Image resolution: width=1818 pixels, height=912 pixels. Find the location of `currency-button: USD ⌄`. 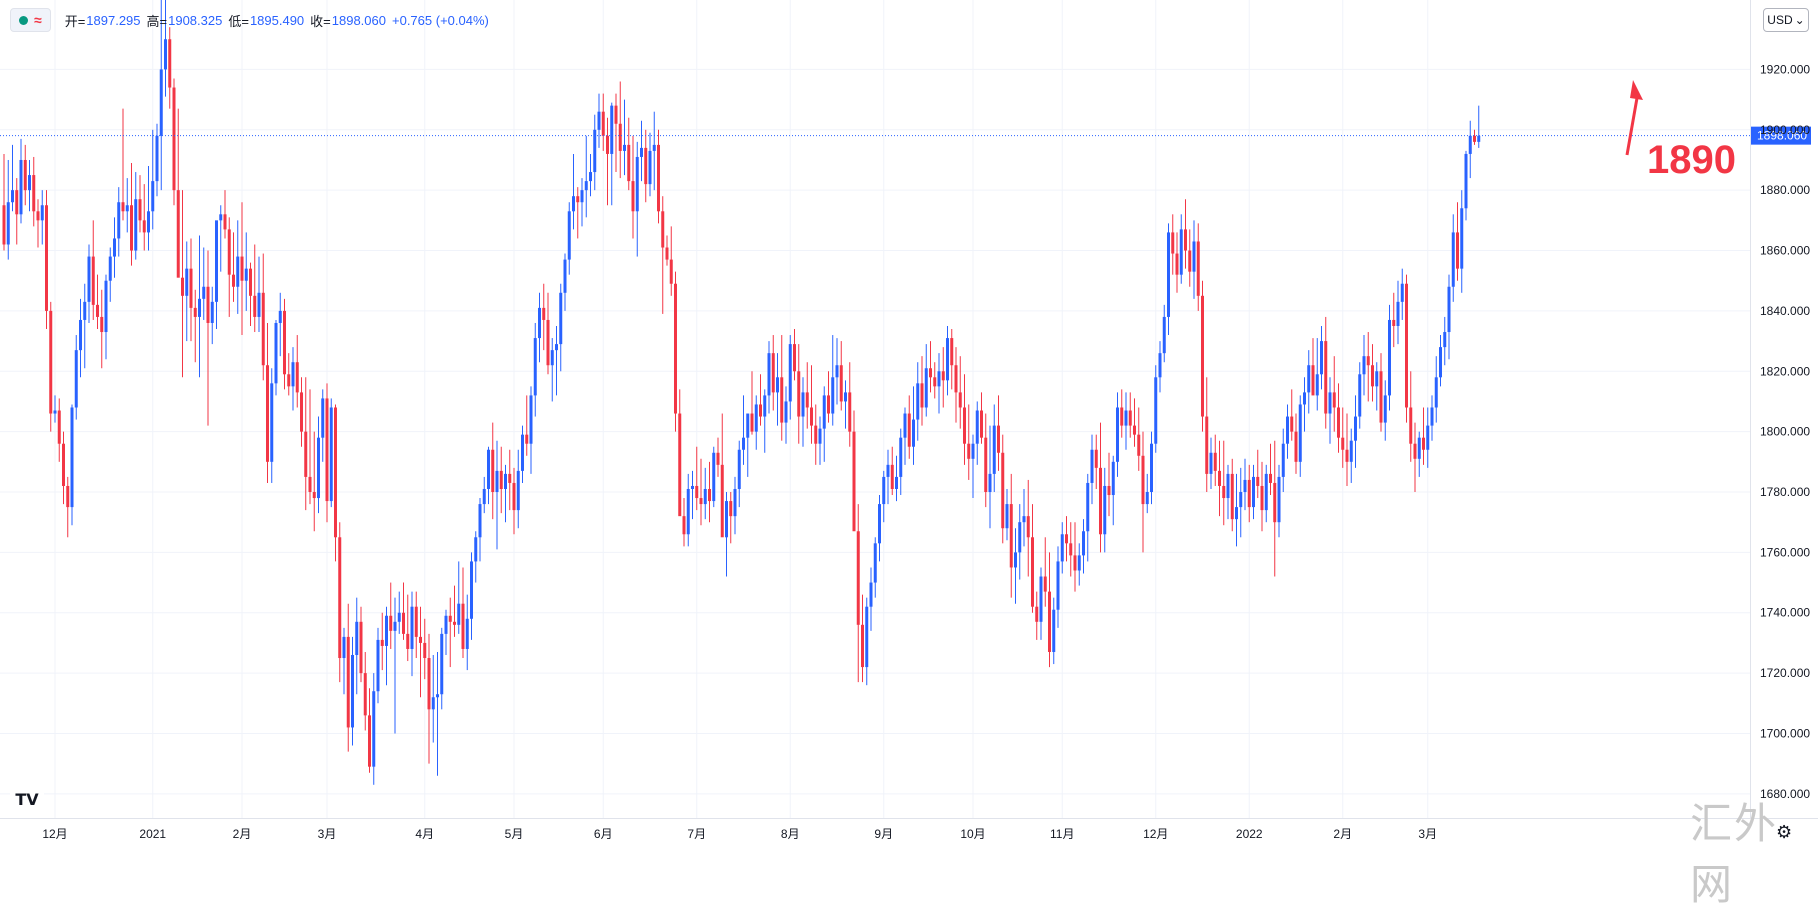

currency-button: USD ⌄ is located at coordinates (1786, 20).